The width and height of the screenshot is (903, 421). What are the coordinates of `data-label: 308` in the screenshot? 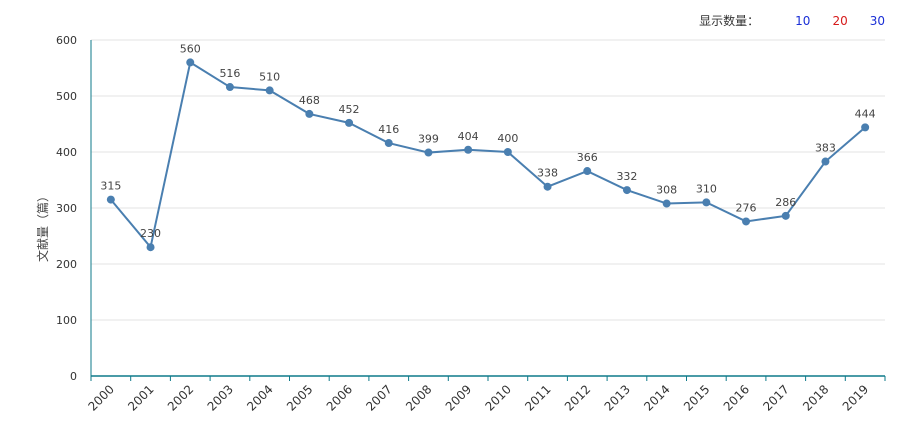 It's located at (666, 190).